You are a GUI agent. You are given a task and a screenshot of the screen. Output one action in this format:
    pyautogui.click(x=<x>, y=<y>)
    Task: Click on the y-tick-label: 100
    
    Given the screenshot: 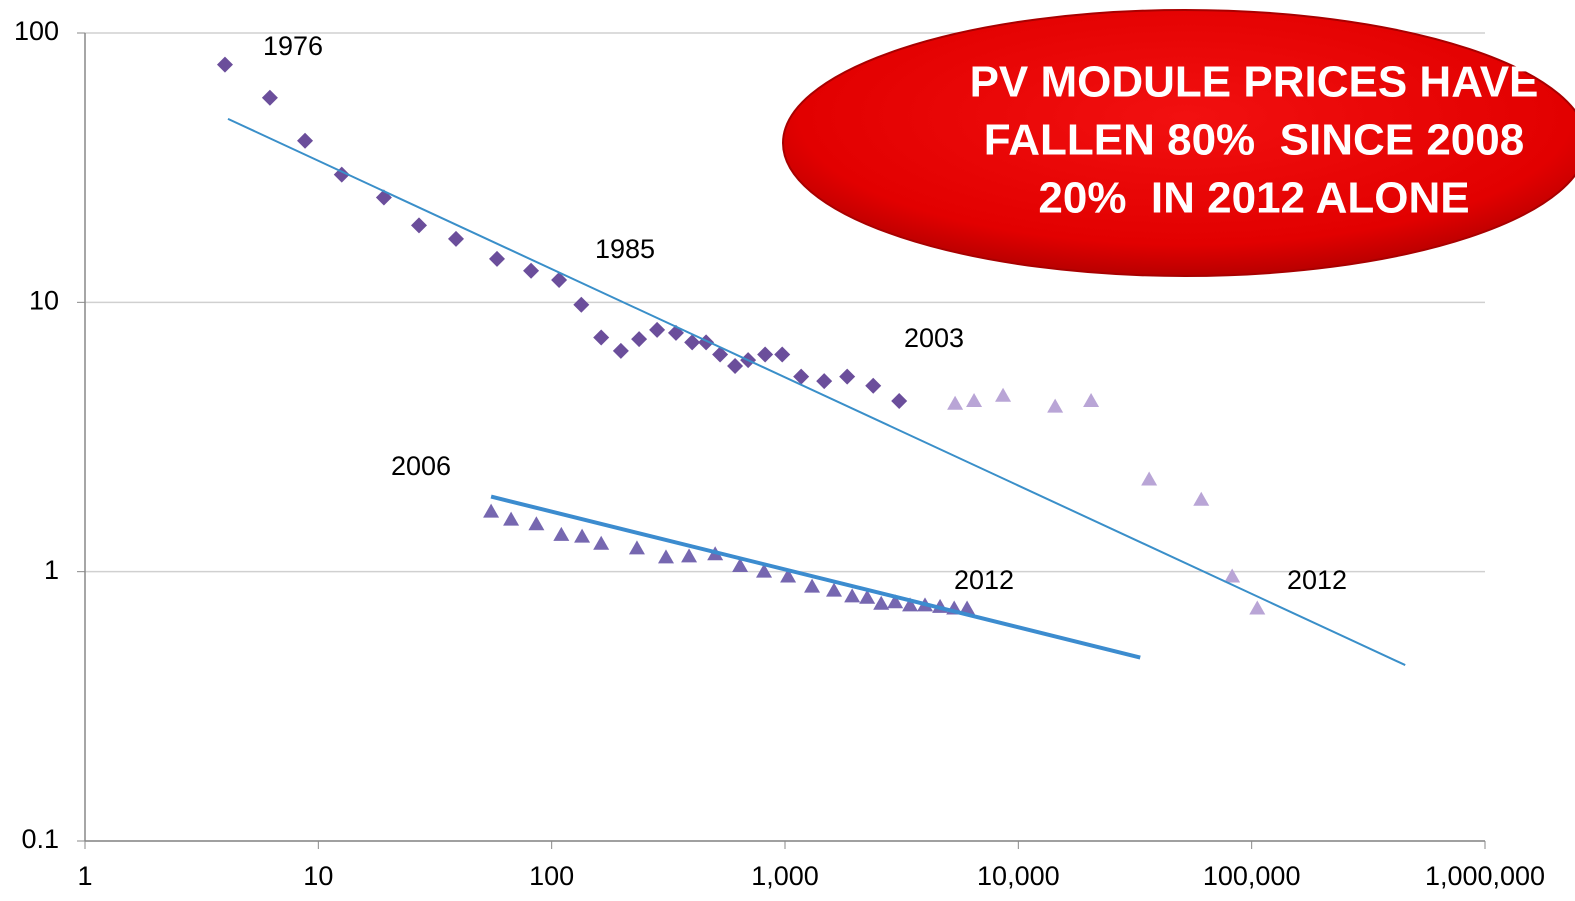 What is the action you would take?
    pyautogui.click(x=36, y=31)
    